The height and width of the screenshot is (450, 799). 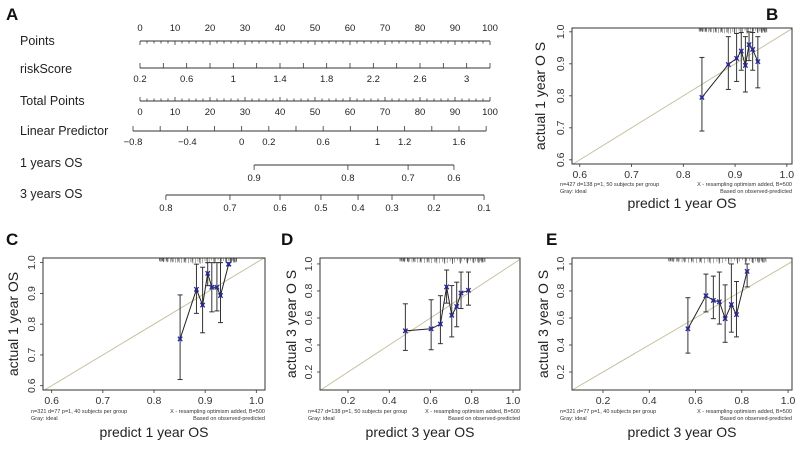 What do you see at coordinates (756, 419) in the screenshot?
I see `footer-basis-note: Based on observed-predicted` at bounding box center [756, 419].